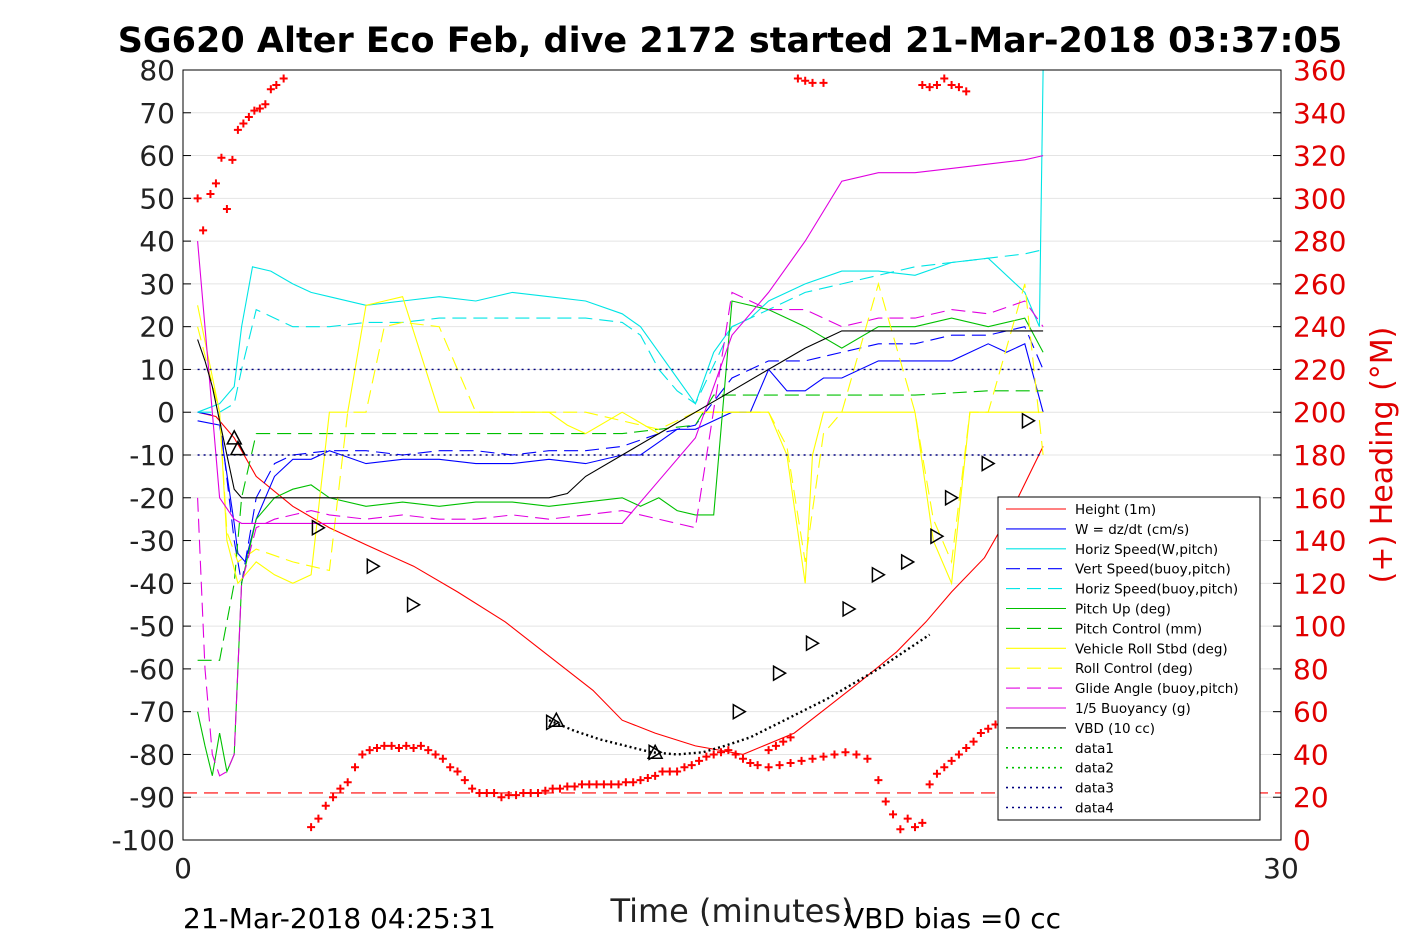  What do you see at coordinates (152, 712) in the screenshot?
I see `y-tick-label-left: -70` at bounding box center [152, 712].